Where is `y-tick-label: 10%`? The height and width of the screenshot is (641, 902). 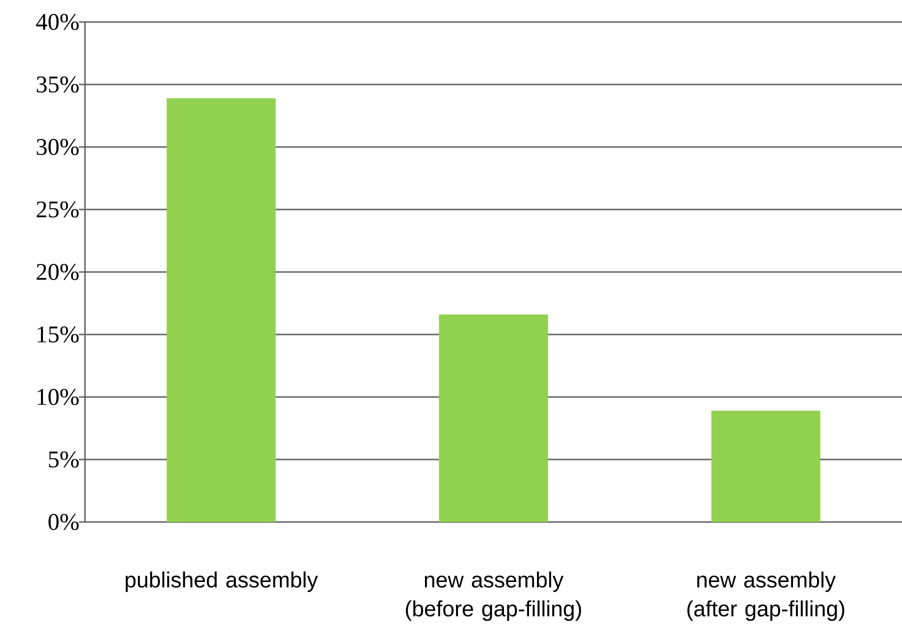 y-tick-label: 10% is located at coordinates (58, 397).